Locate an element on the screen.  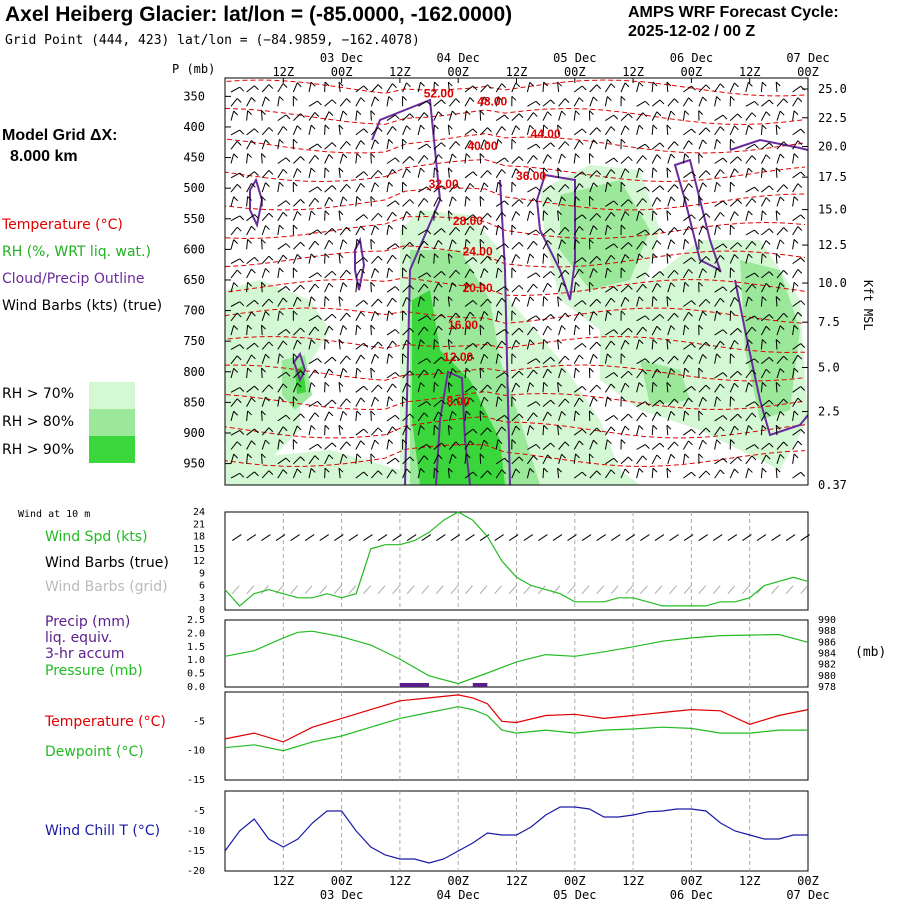
kft-tick-label: 5.0 is located at coordinates (829, 367).